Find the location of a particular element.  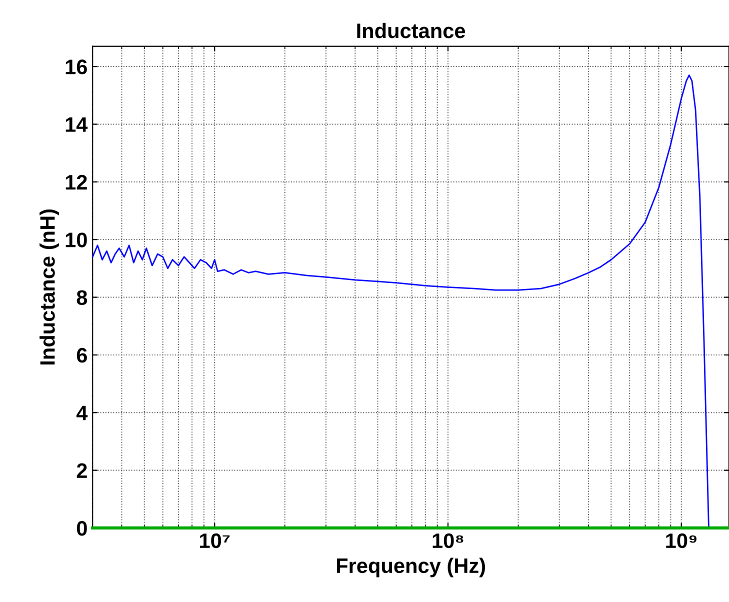

y-tick-label: 4 is located at coordinates (82, 413).